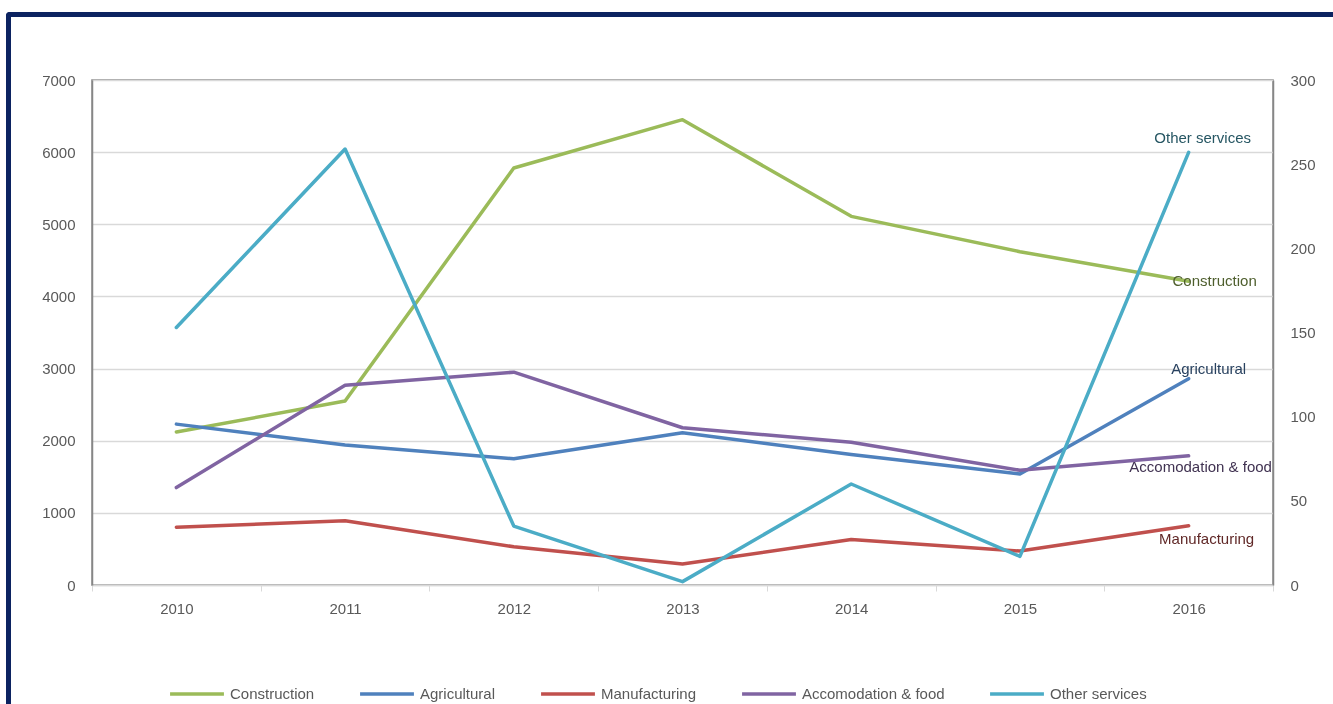 Image resolution: width=1333 pixels, height=704 pixels. I want to click on y-tick-label: 3000, so click(59, 369).